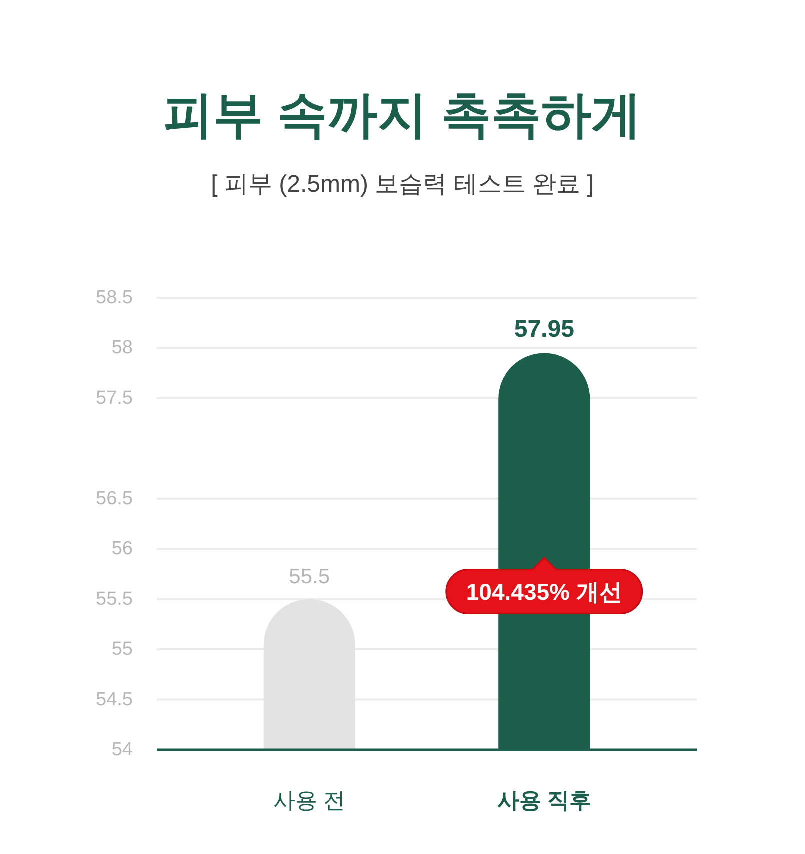 This screenshot has height=854, width=805. What do you see at coordinates (114, 398) in the screenshot?
I see `y-tick-label: 57.5` at bounding box center [114, 398].